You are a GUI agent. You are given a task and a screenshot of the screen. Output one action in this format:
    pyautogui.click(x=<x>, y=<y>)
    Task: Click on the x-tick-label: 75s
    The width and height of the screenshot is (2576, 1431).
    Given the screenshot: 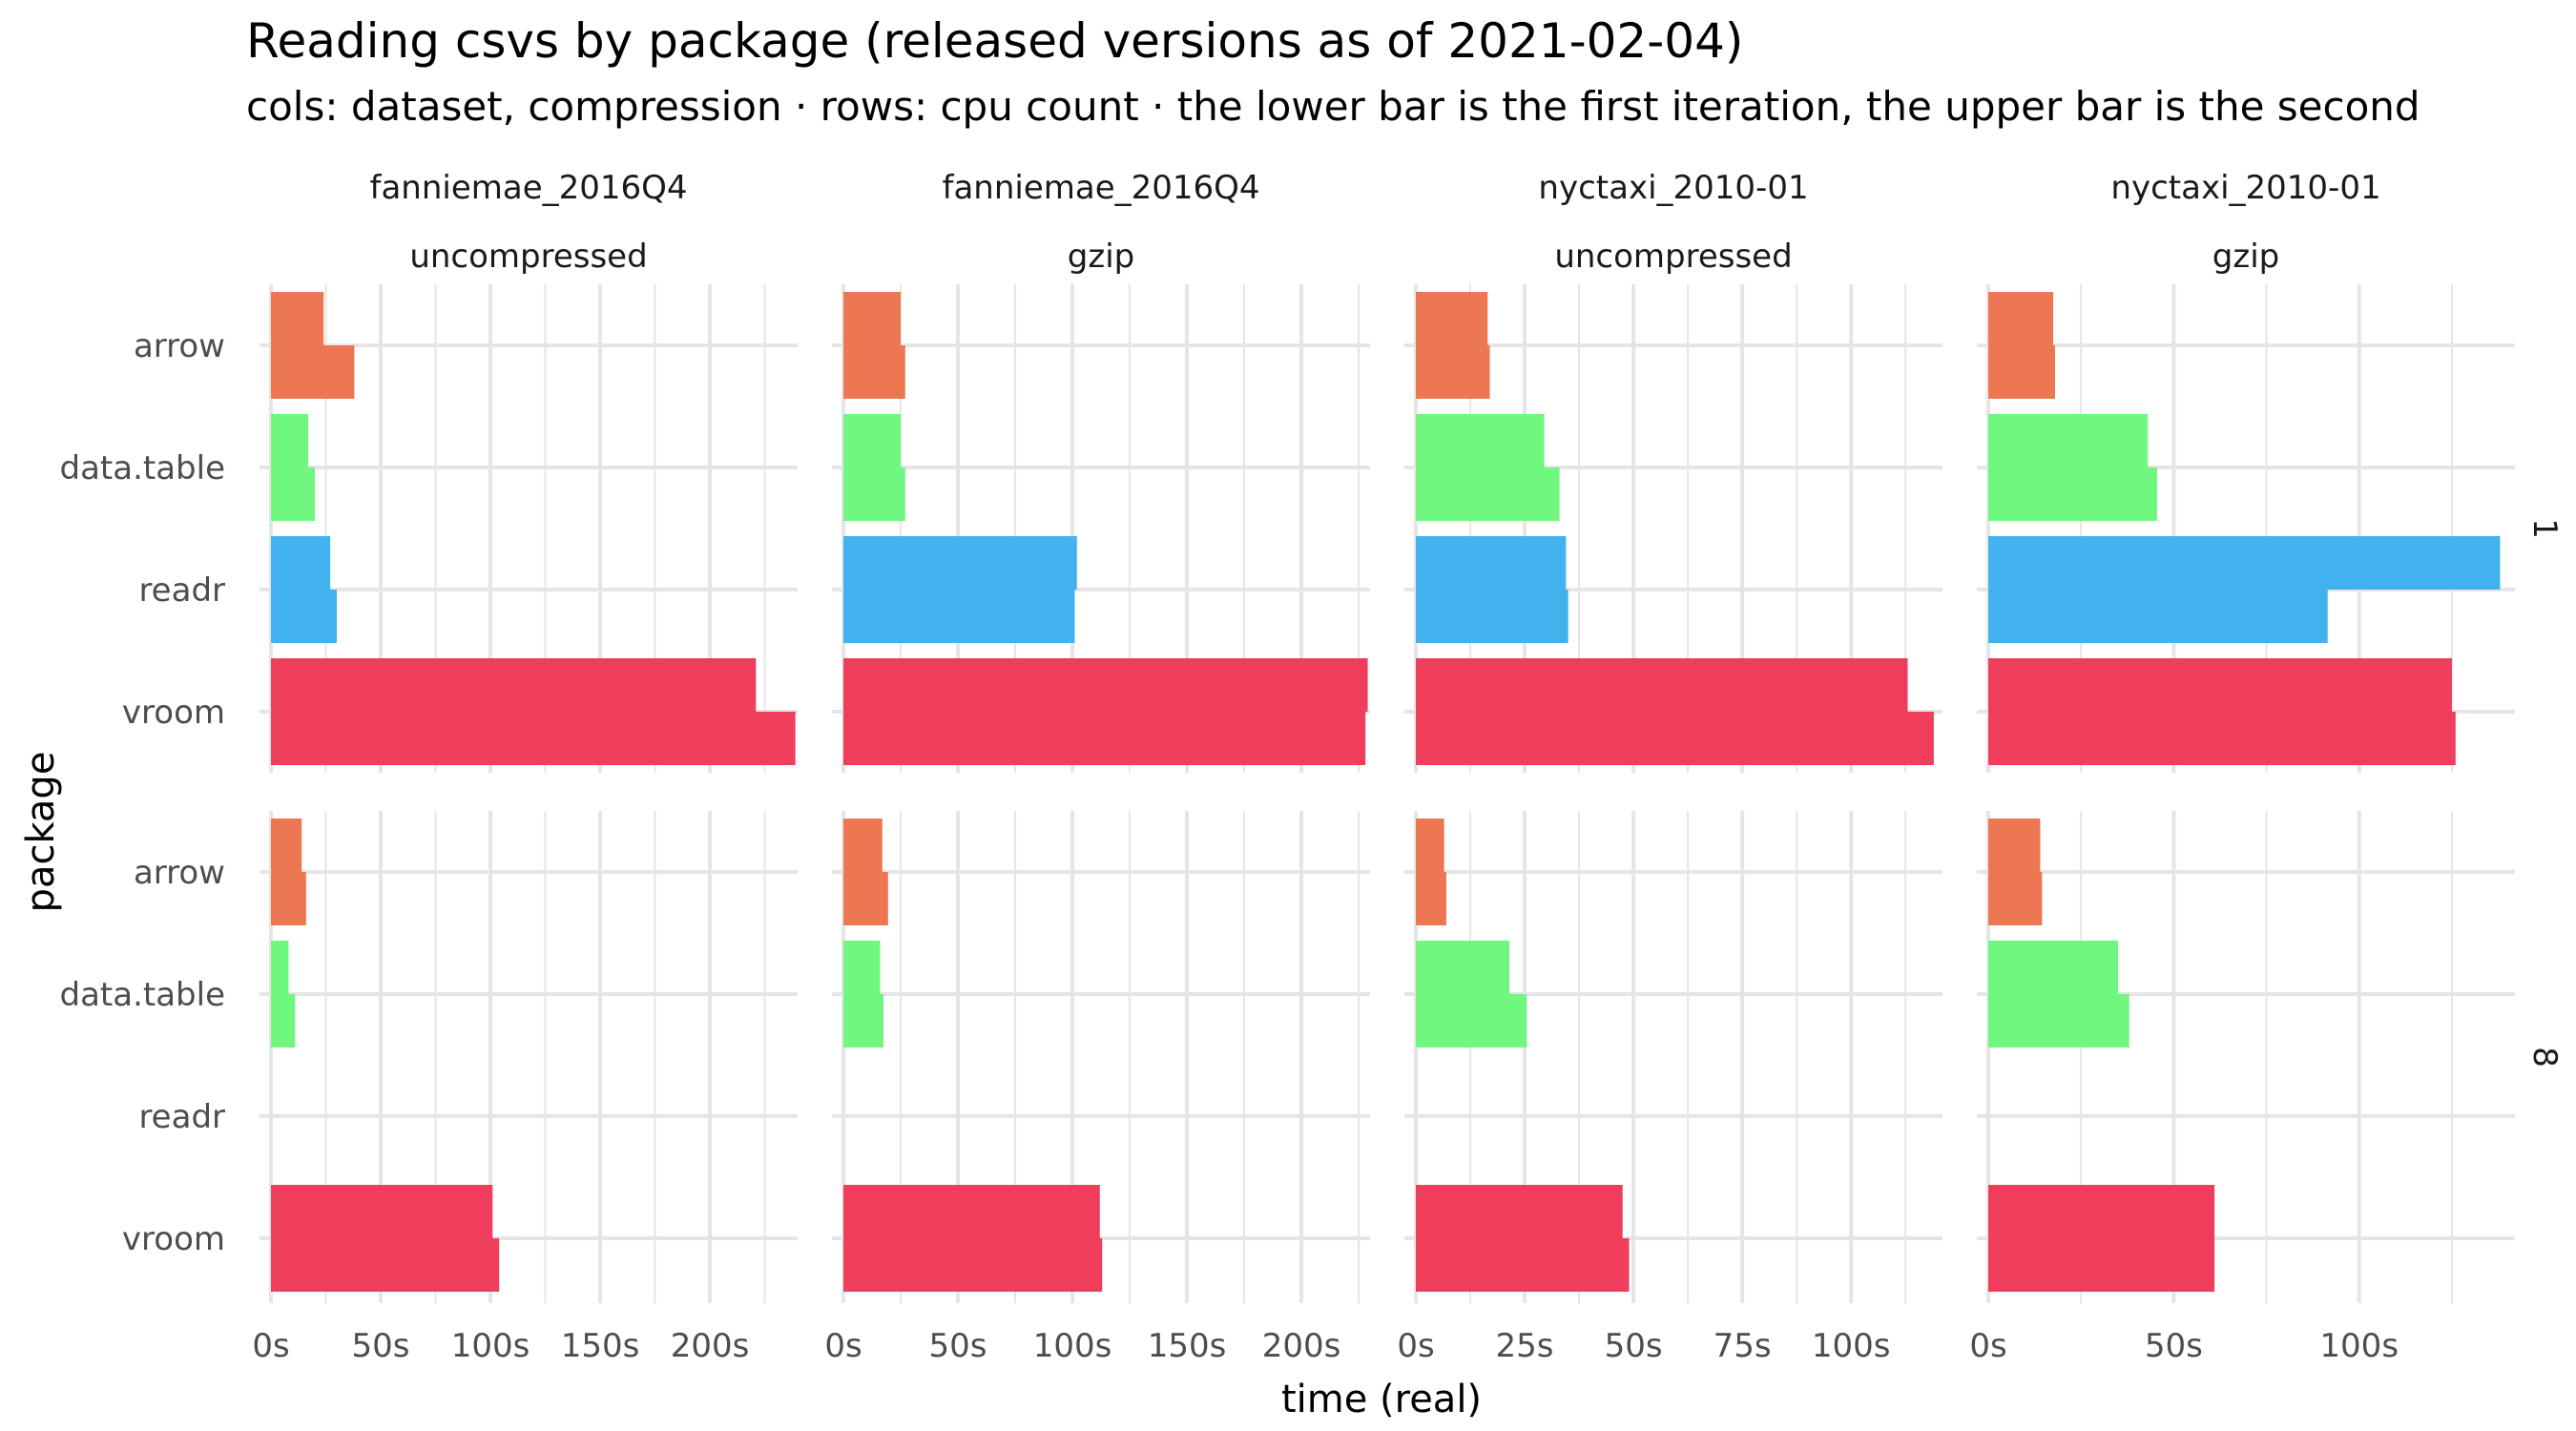 What is the action you would take?
    pyautogui.click(x=1743, y=1346)
    